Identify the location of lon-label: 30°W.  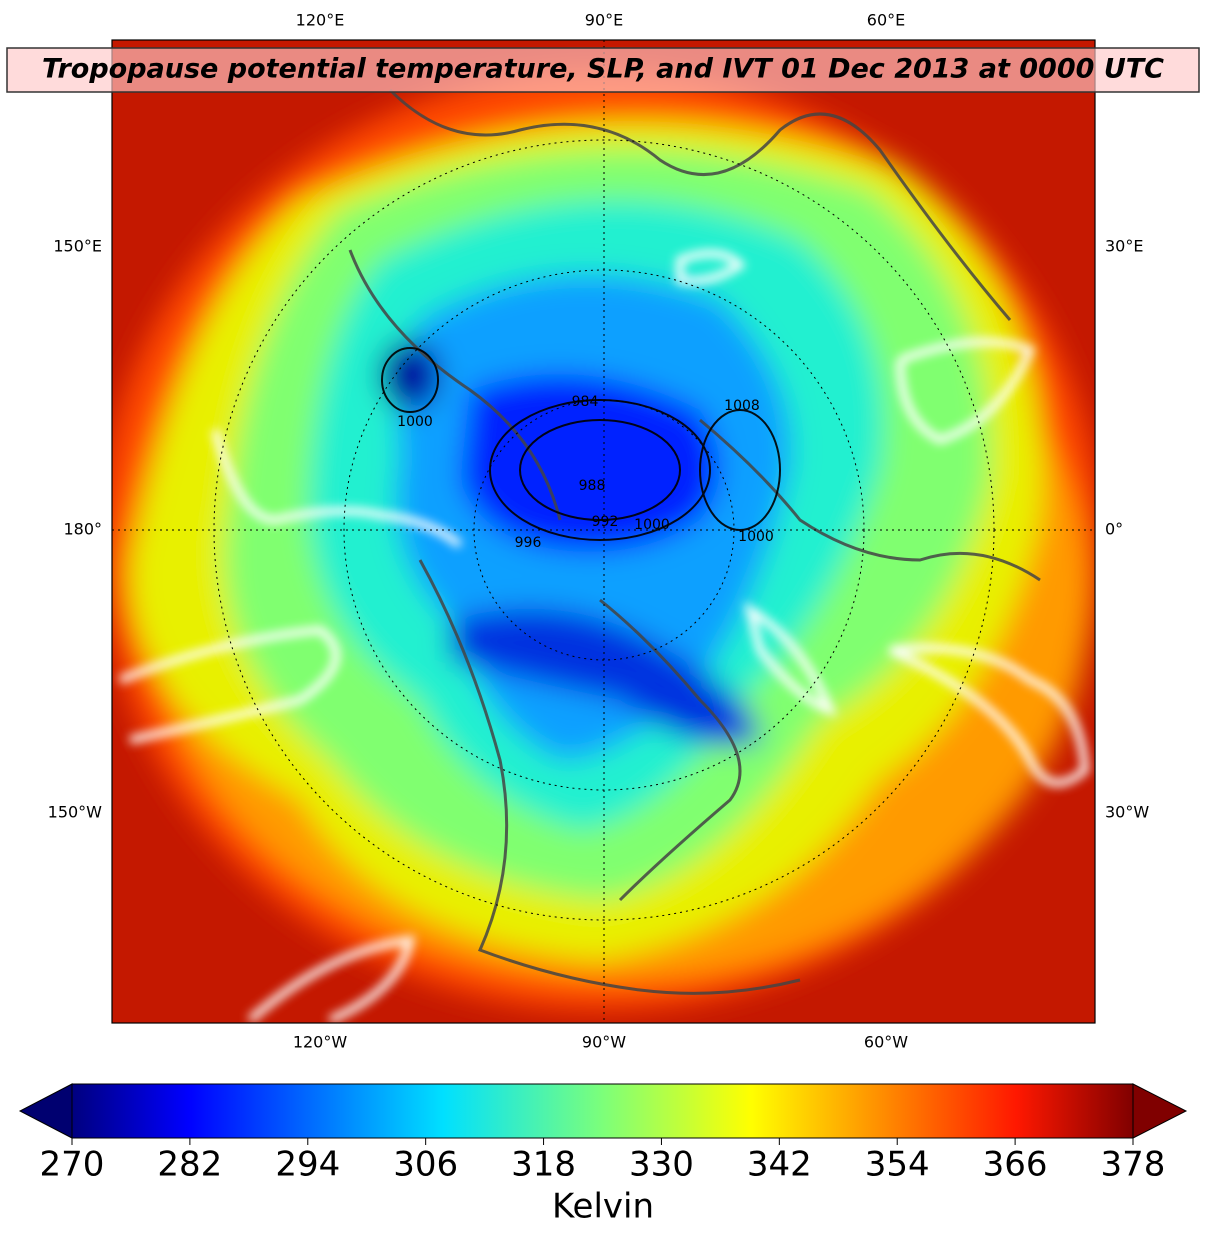
(1127, 812).